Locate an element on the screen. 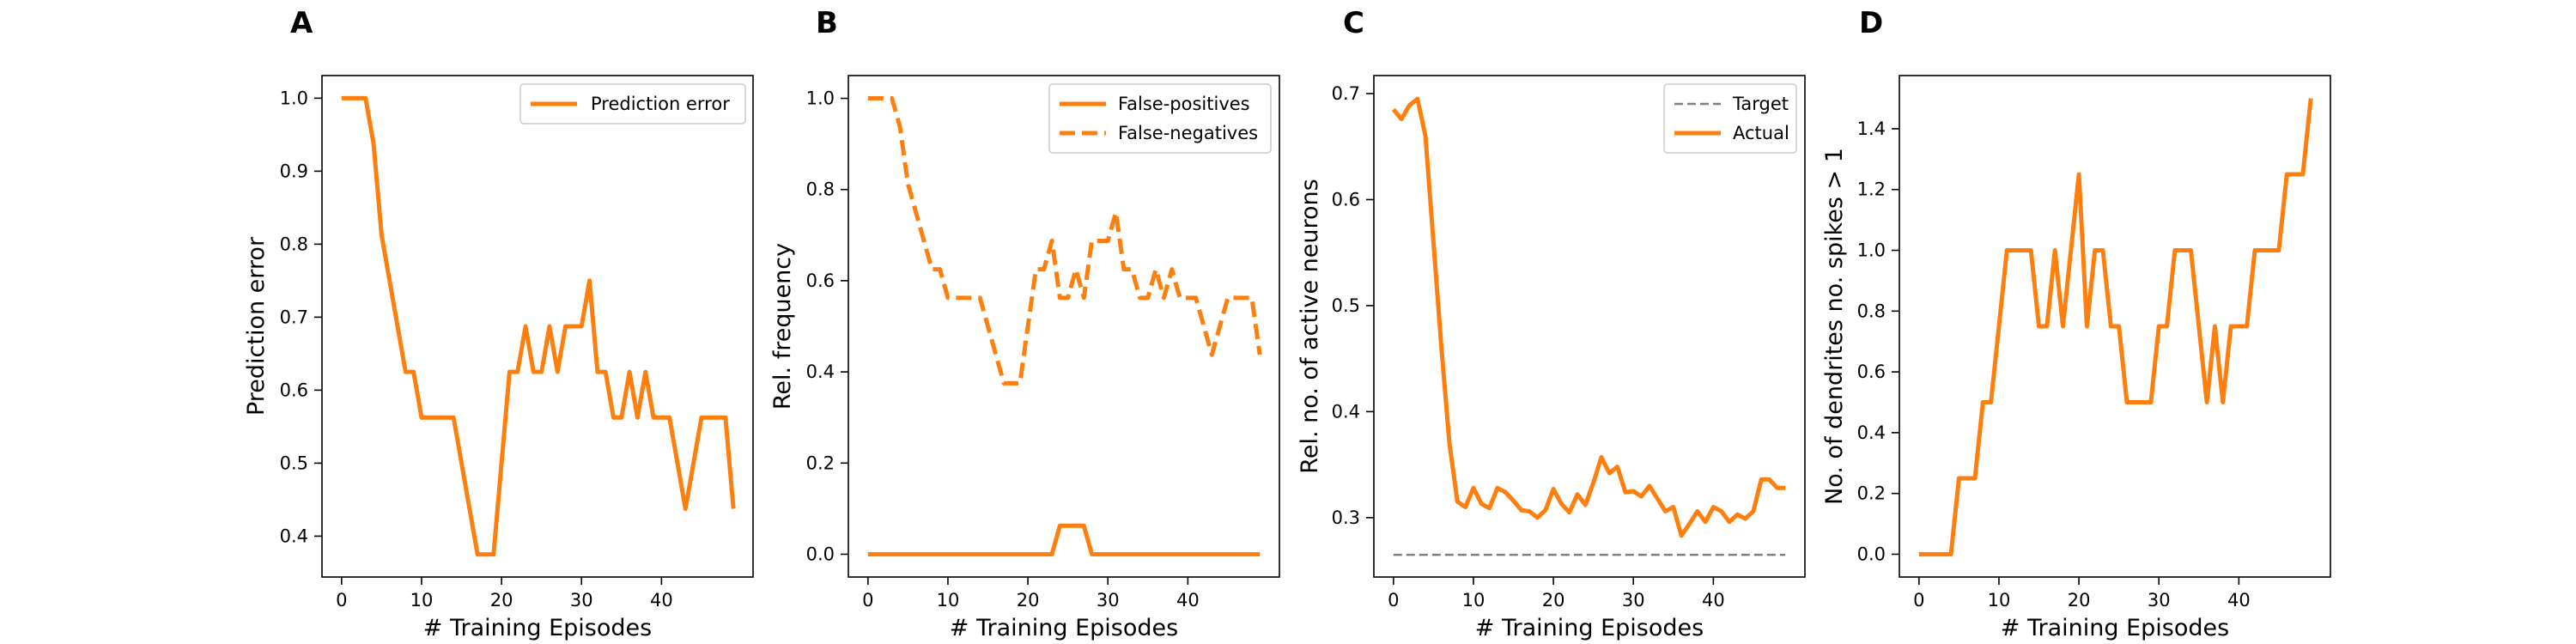 The height and width of the screenshot is (644, 2576). panel-b-ytick-label-1: 0.2 is located at coordinates (821, 463).